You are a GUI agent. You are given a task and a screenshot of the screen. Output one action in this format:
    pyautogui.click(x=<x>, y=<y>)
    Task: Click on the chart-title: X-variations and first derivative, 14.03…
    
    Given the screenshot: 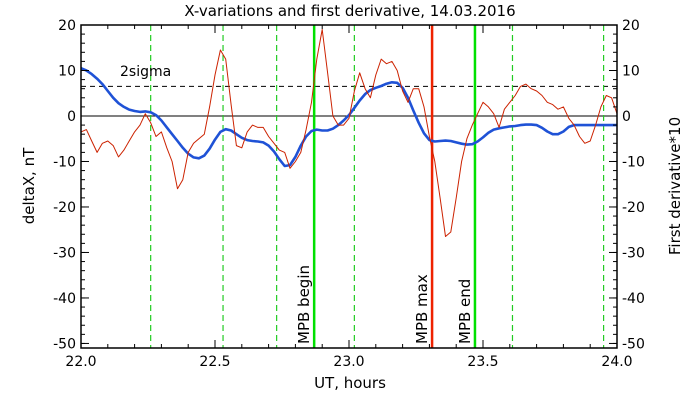 What is the action you would take?
    pyautogui.click(x=349, y=11)
    